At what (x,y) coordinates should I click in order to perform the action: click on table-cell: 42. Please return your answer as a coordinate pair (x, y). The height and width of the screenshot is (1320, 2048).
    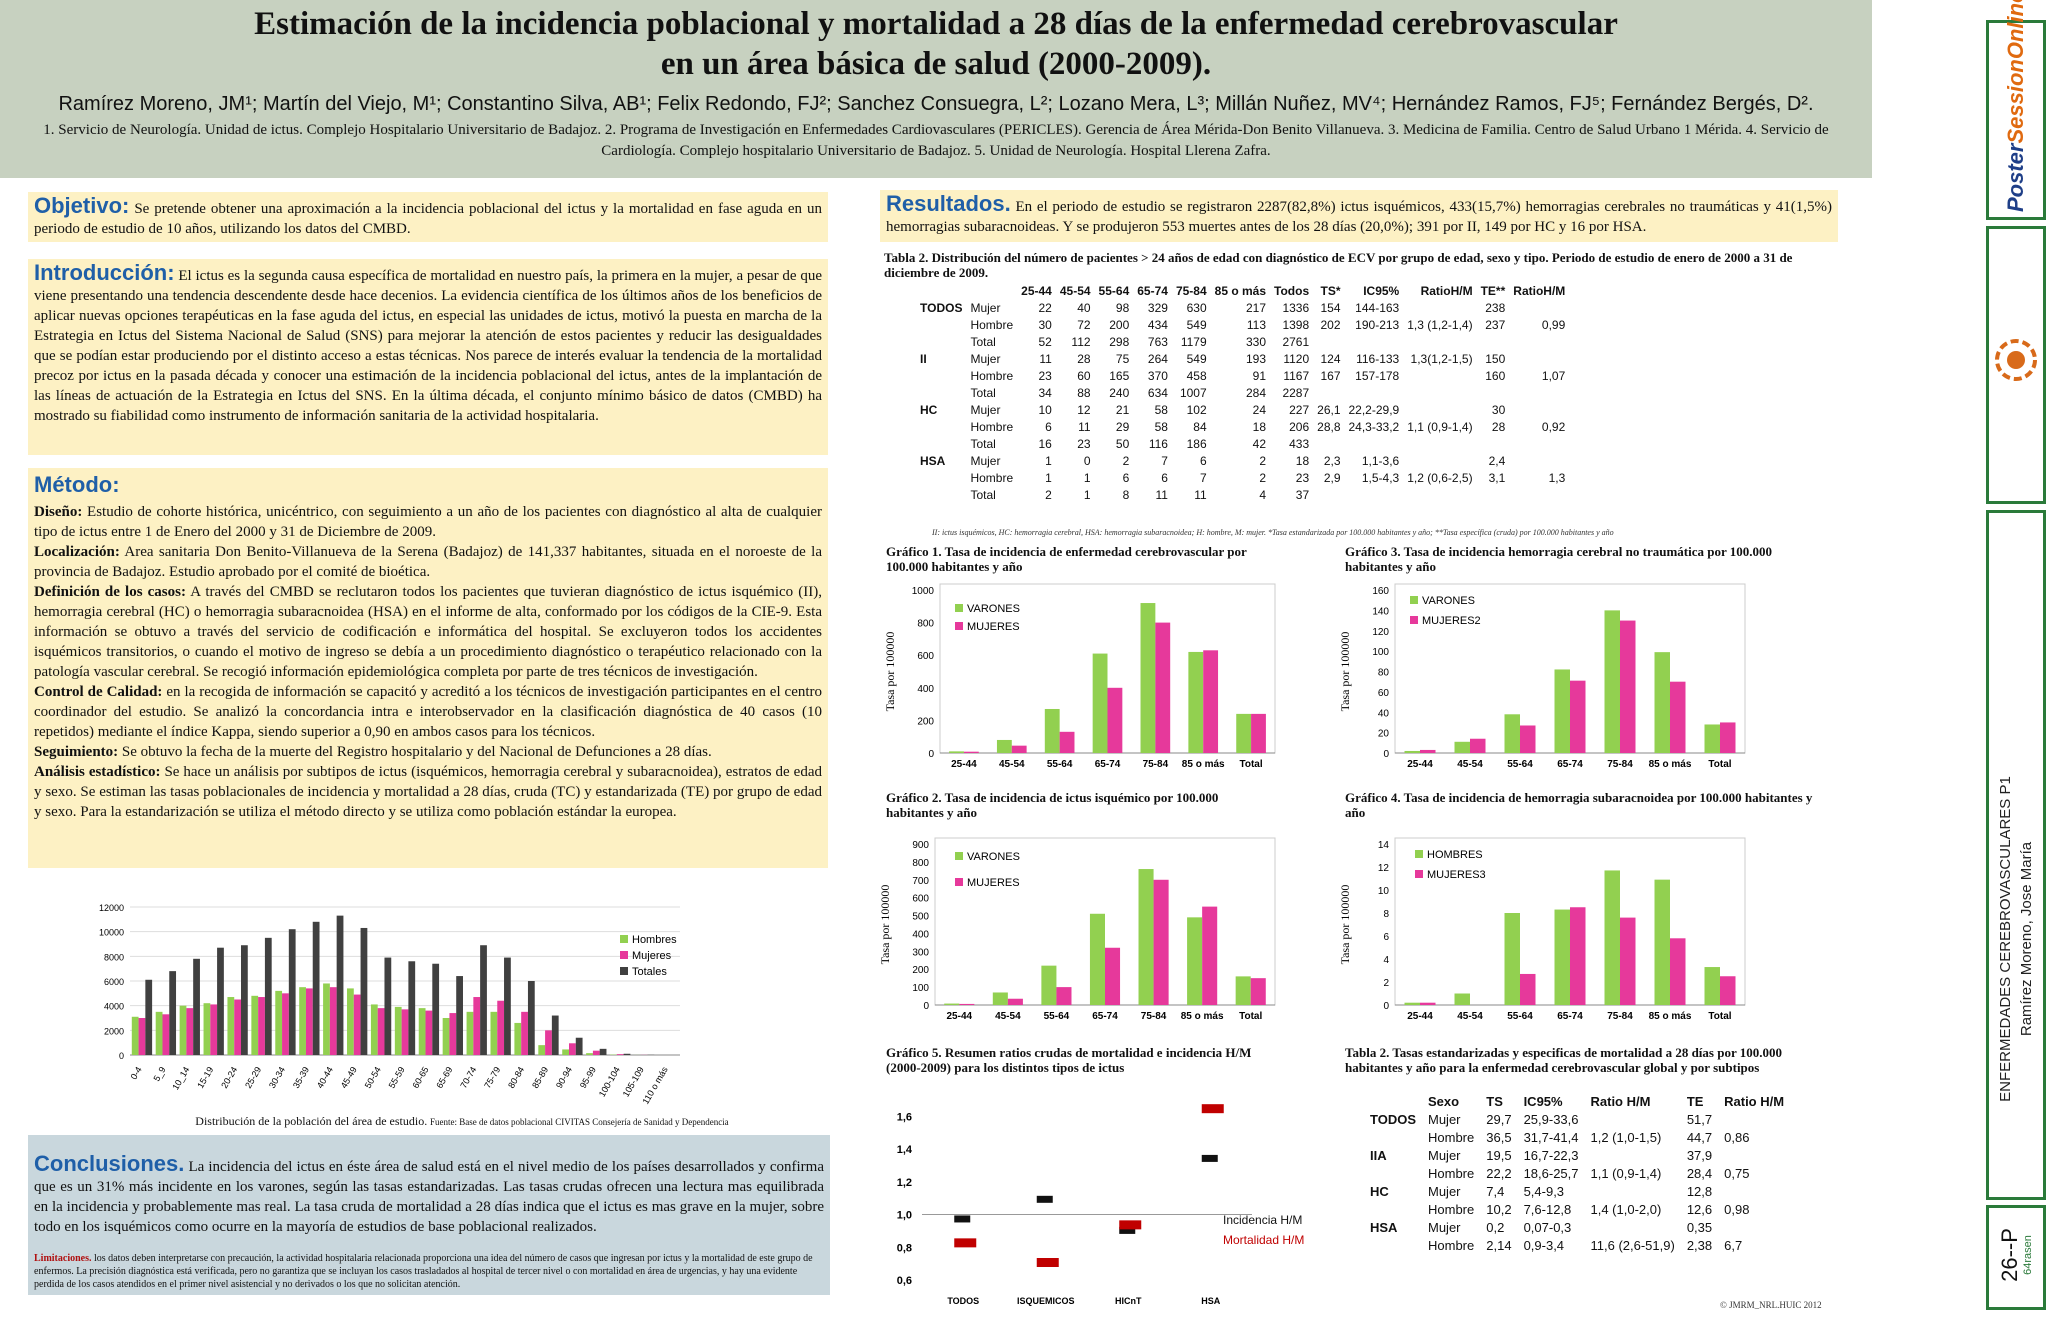
    Looking at the image, I should click on (1240, 443).